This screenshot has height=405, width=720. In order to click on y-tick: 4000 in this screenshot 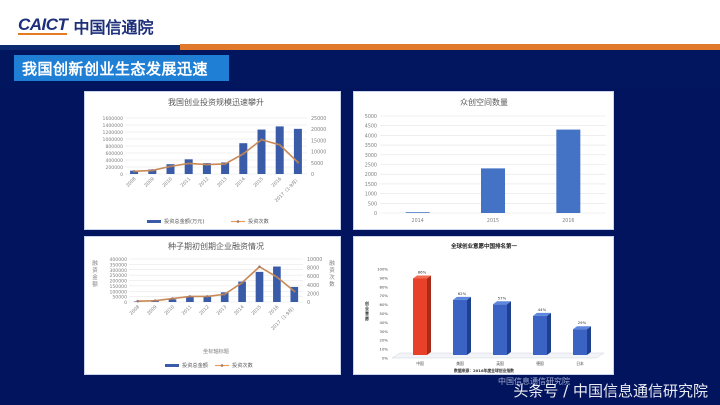, I will do `click(371, 136)`.